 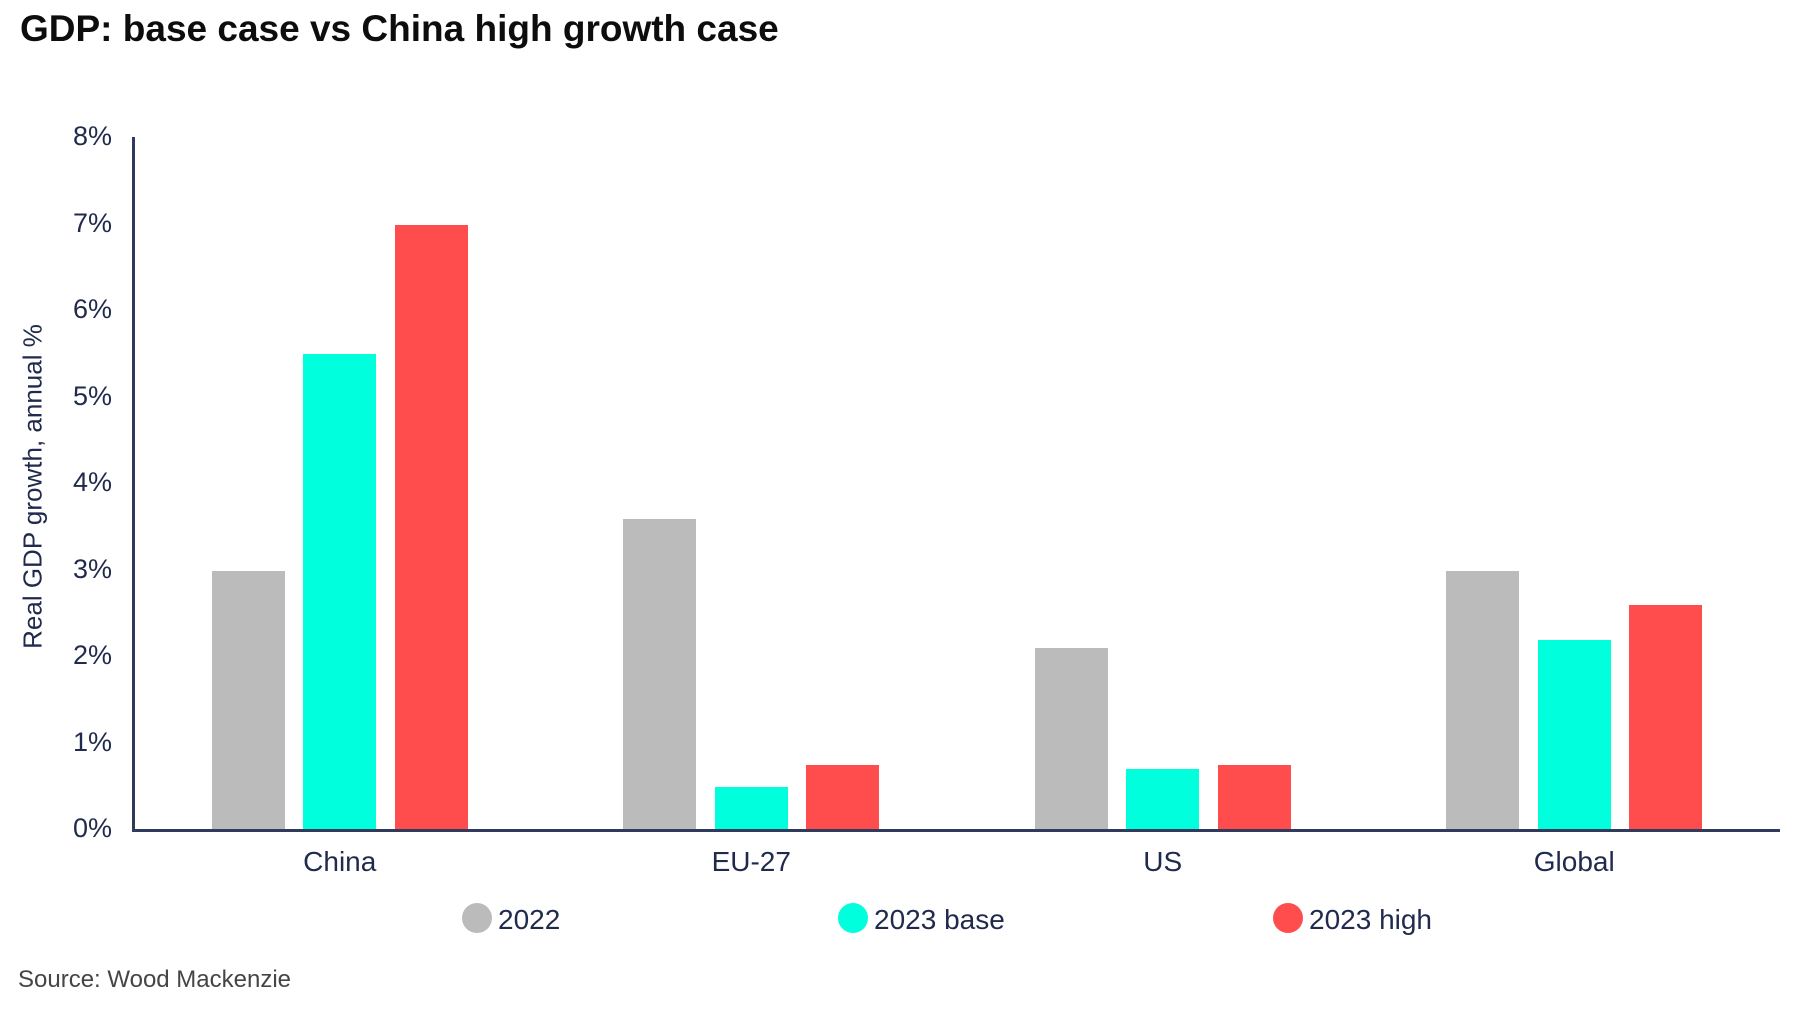 What do you see at coordinates (1574, 861) in the screenshot?
I see `x-category-label: Global` at bounding box center [1574, 861].